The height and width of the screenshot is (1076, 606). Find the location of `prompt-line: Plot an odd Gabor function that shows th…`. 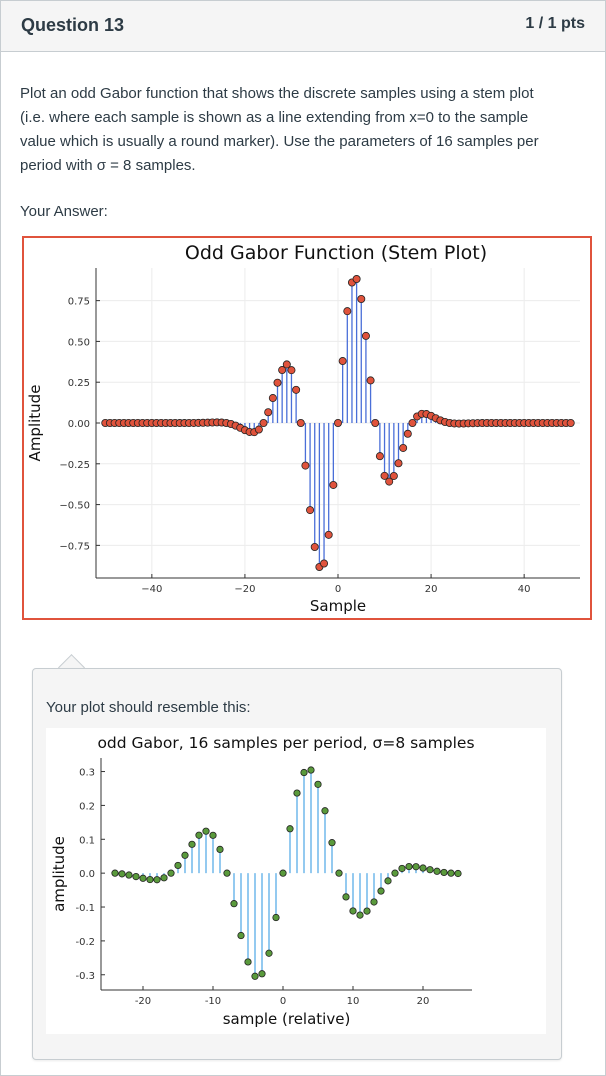

prompt-line: Plot an odd Gabor function that shows th… is located at coordinates (277, 93).